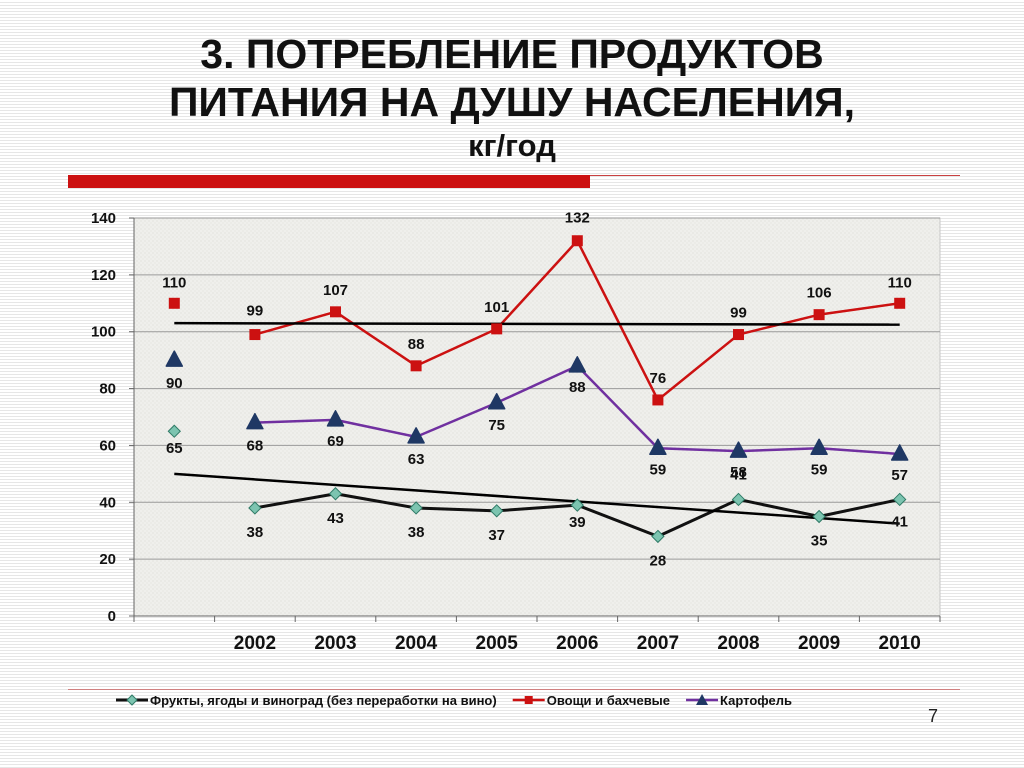 The height and width of the screenshot is (768, 1024). I want to click on data-label: 107, so click(335, 290).